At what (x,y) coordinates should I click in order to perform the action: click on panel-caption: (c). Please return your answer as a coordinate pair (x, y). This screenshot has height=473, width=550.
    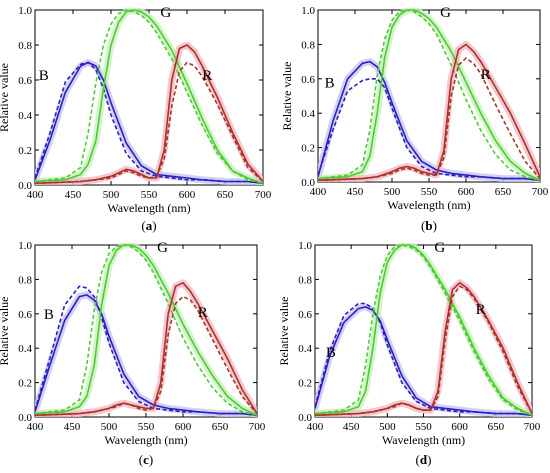
    Looking at the image, I should click on (146, 459).